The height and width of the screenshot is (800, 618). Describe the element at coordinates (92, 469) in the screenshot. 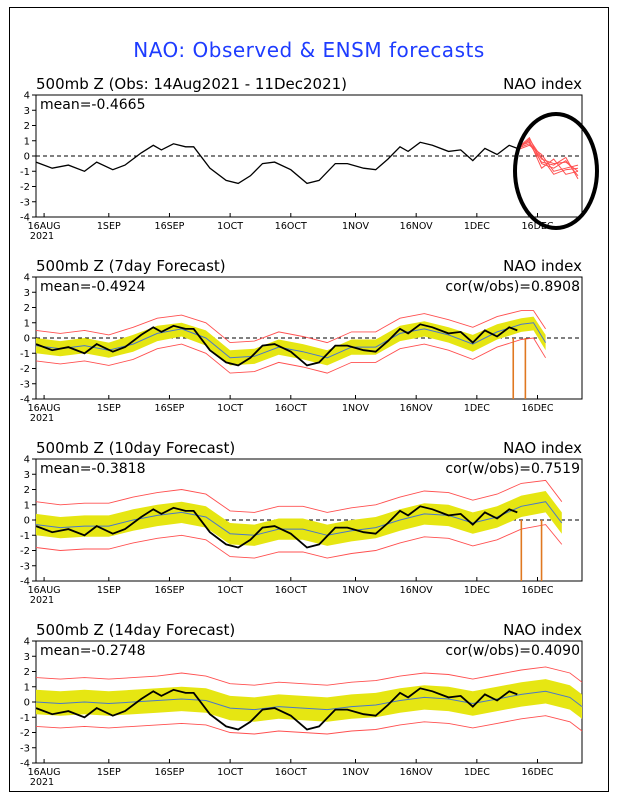

I see `mean-label: mean=-0.3818` at that location.